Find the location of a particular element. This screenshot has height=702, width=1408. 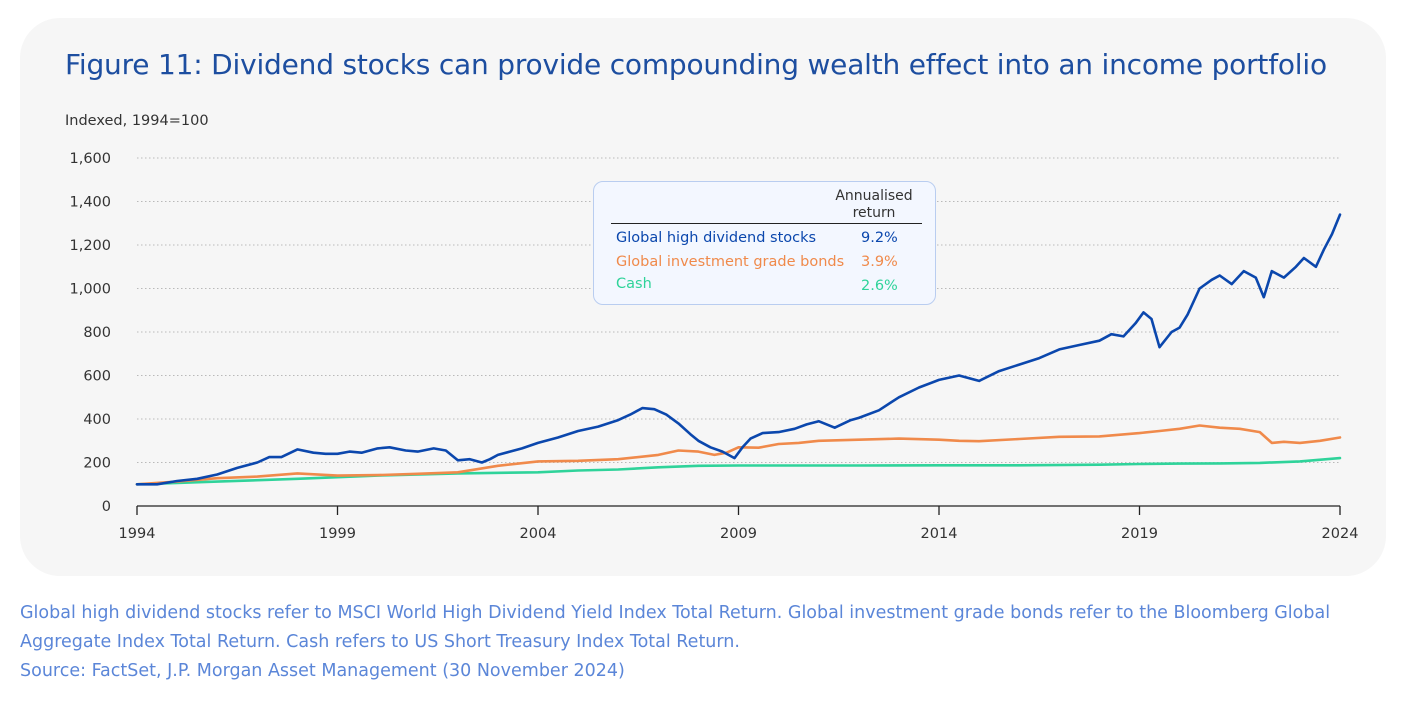

y-tick-label: 0 is located at coordinates (106, 507).